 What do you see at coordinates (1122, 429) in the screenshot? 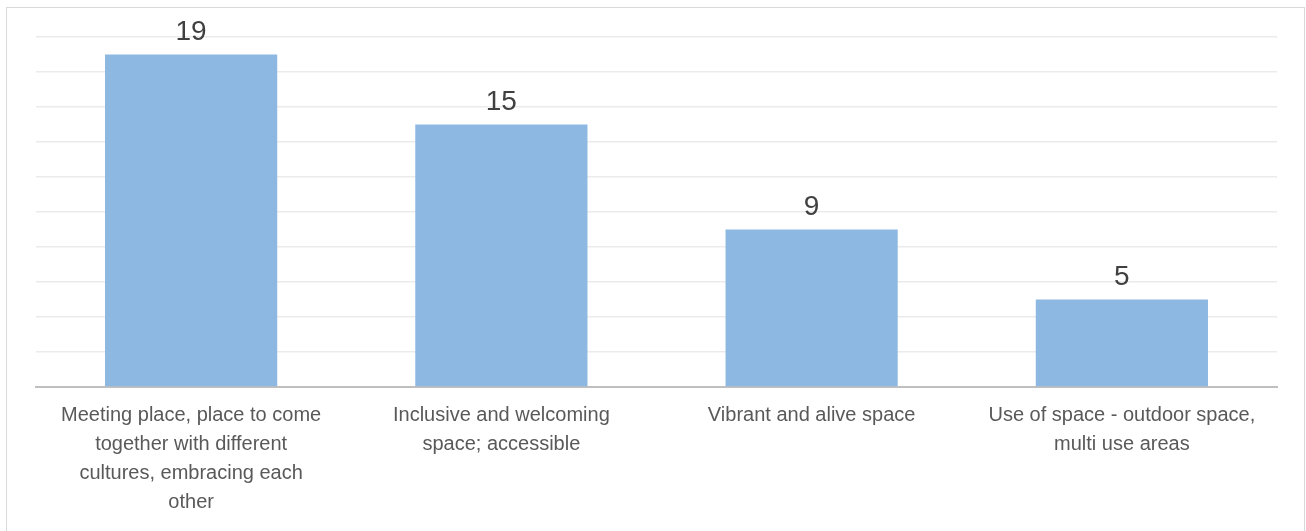
I see `x-tick-label: Use of space - outdoor space, multi use areas` at bounding box center [1122, 429].